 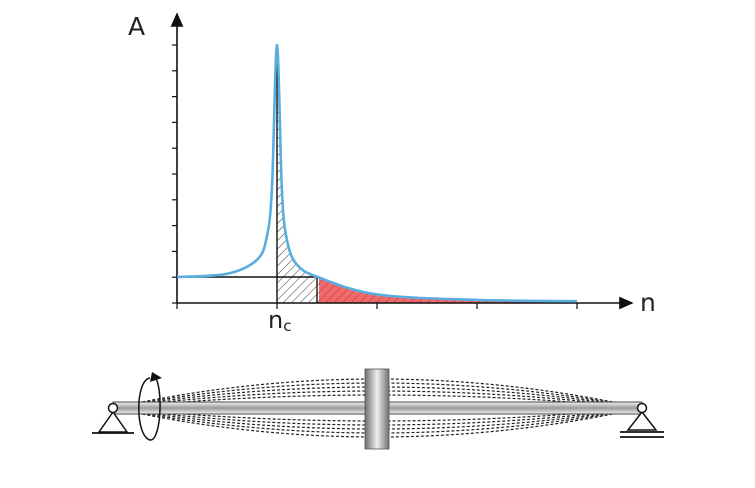 What do you see at coordinates (177, 158) in the screenshot?
I see `y-axis` at bounding box center [177, 158].